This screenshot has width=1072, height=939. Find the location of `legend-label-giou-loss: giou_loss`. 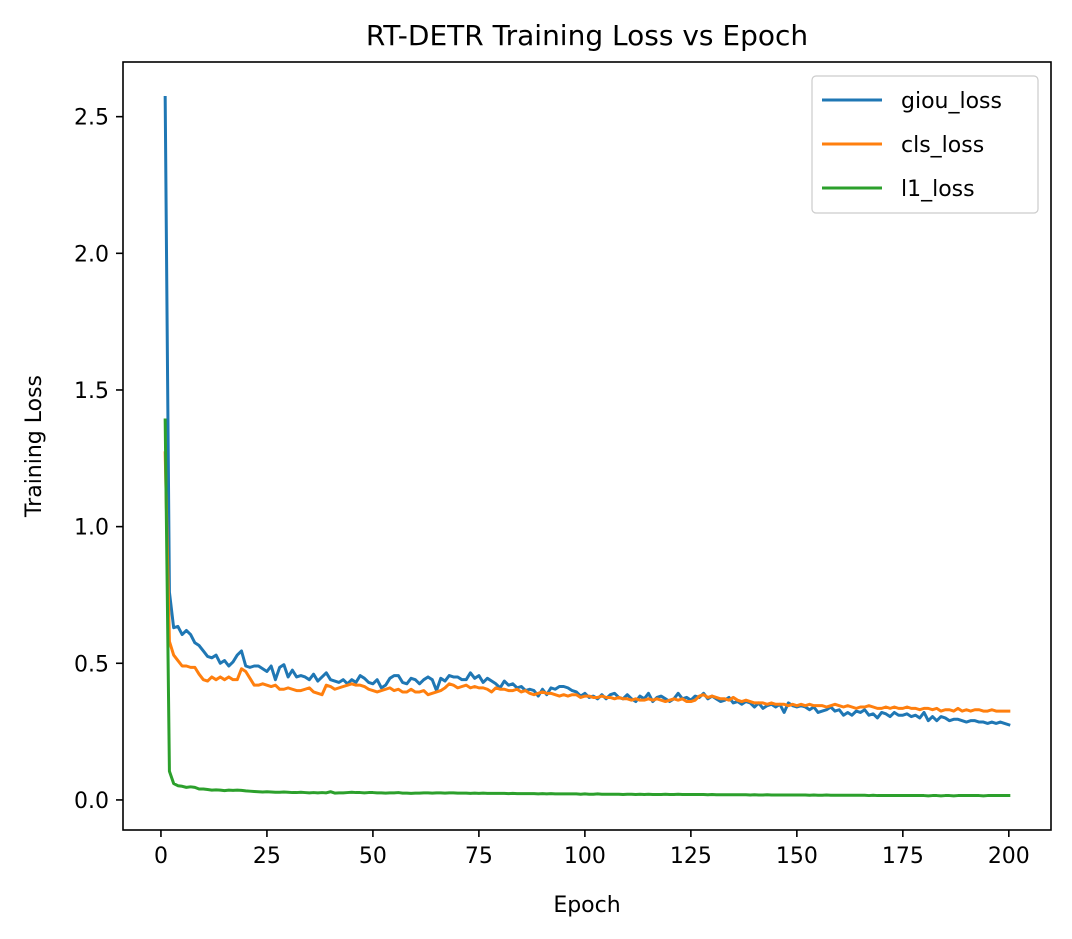

legend-label-giou-loss: giou_loss is located at coordinates (951, 101).